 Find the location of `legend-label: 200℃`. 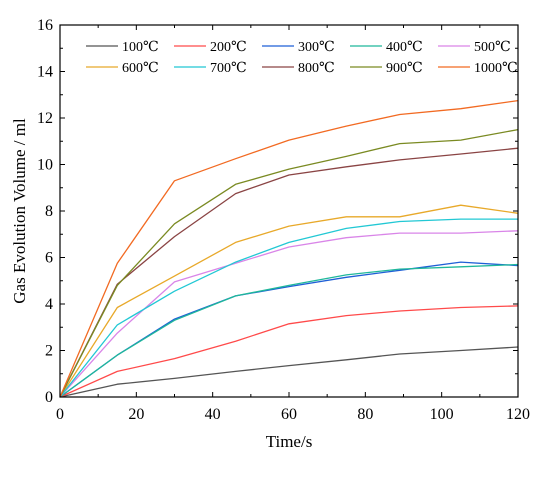

legend-label: 200℃ is located at coordinates (228, 47).